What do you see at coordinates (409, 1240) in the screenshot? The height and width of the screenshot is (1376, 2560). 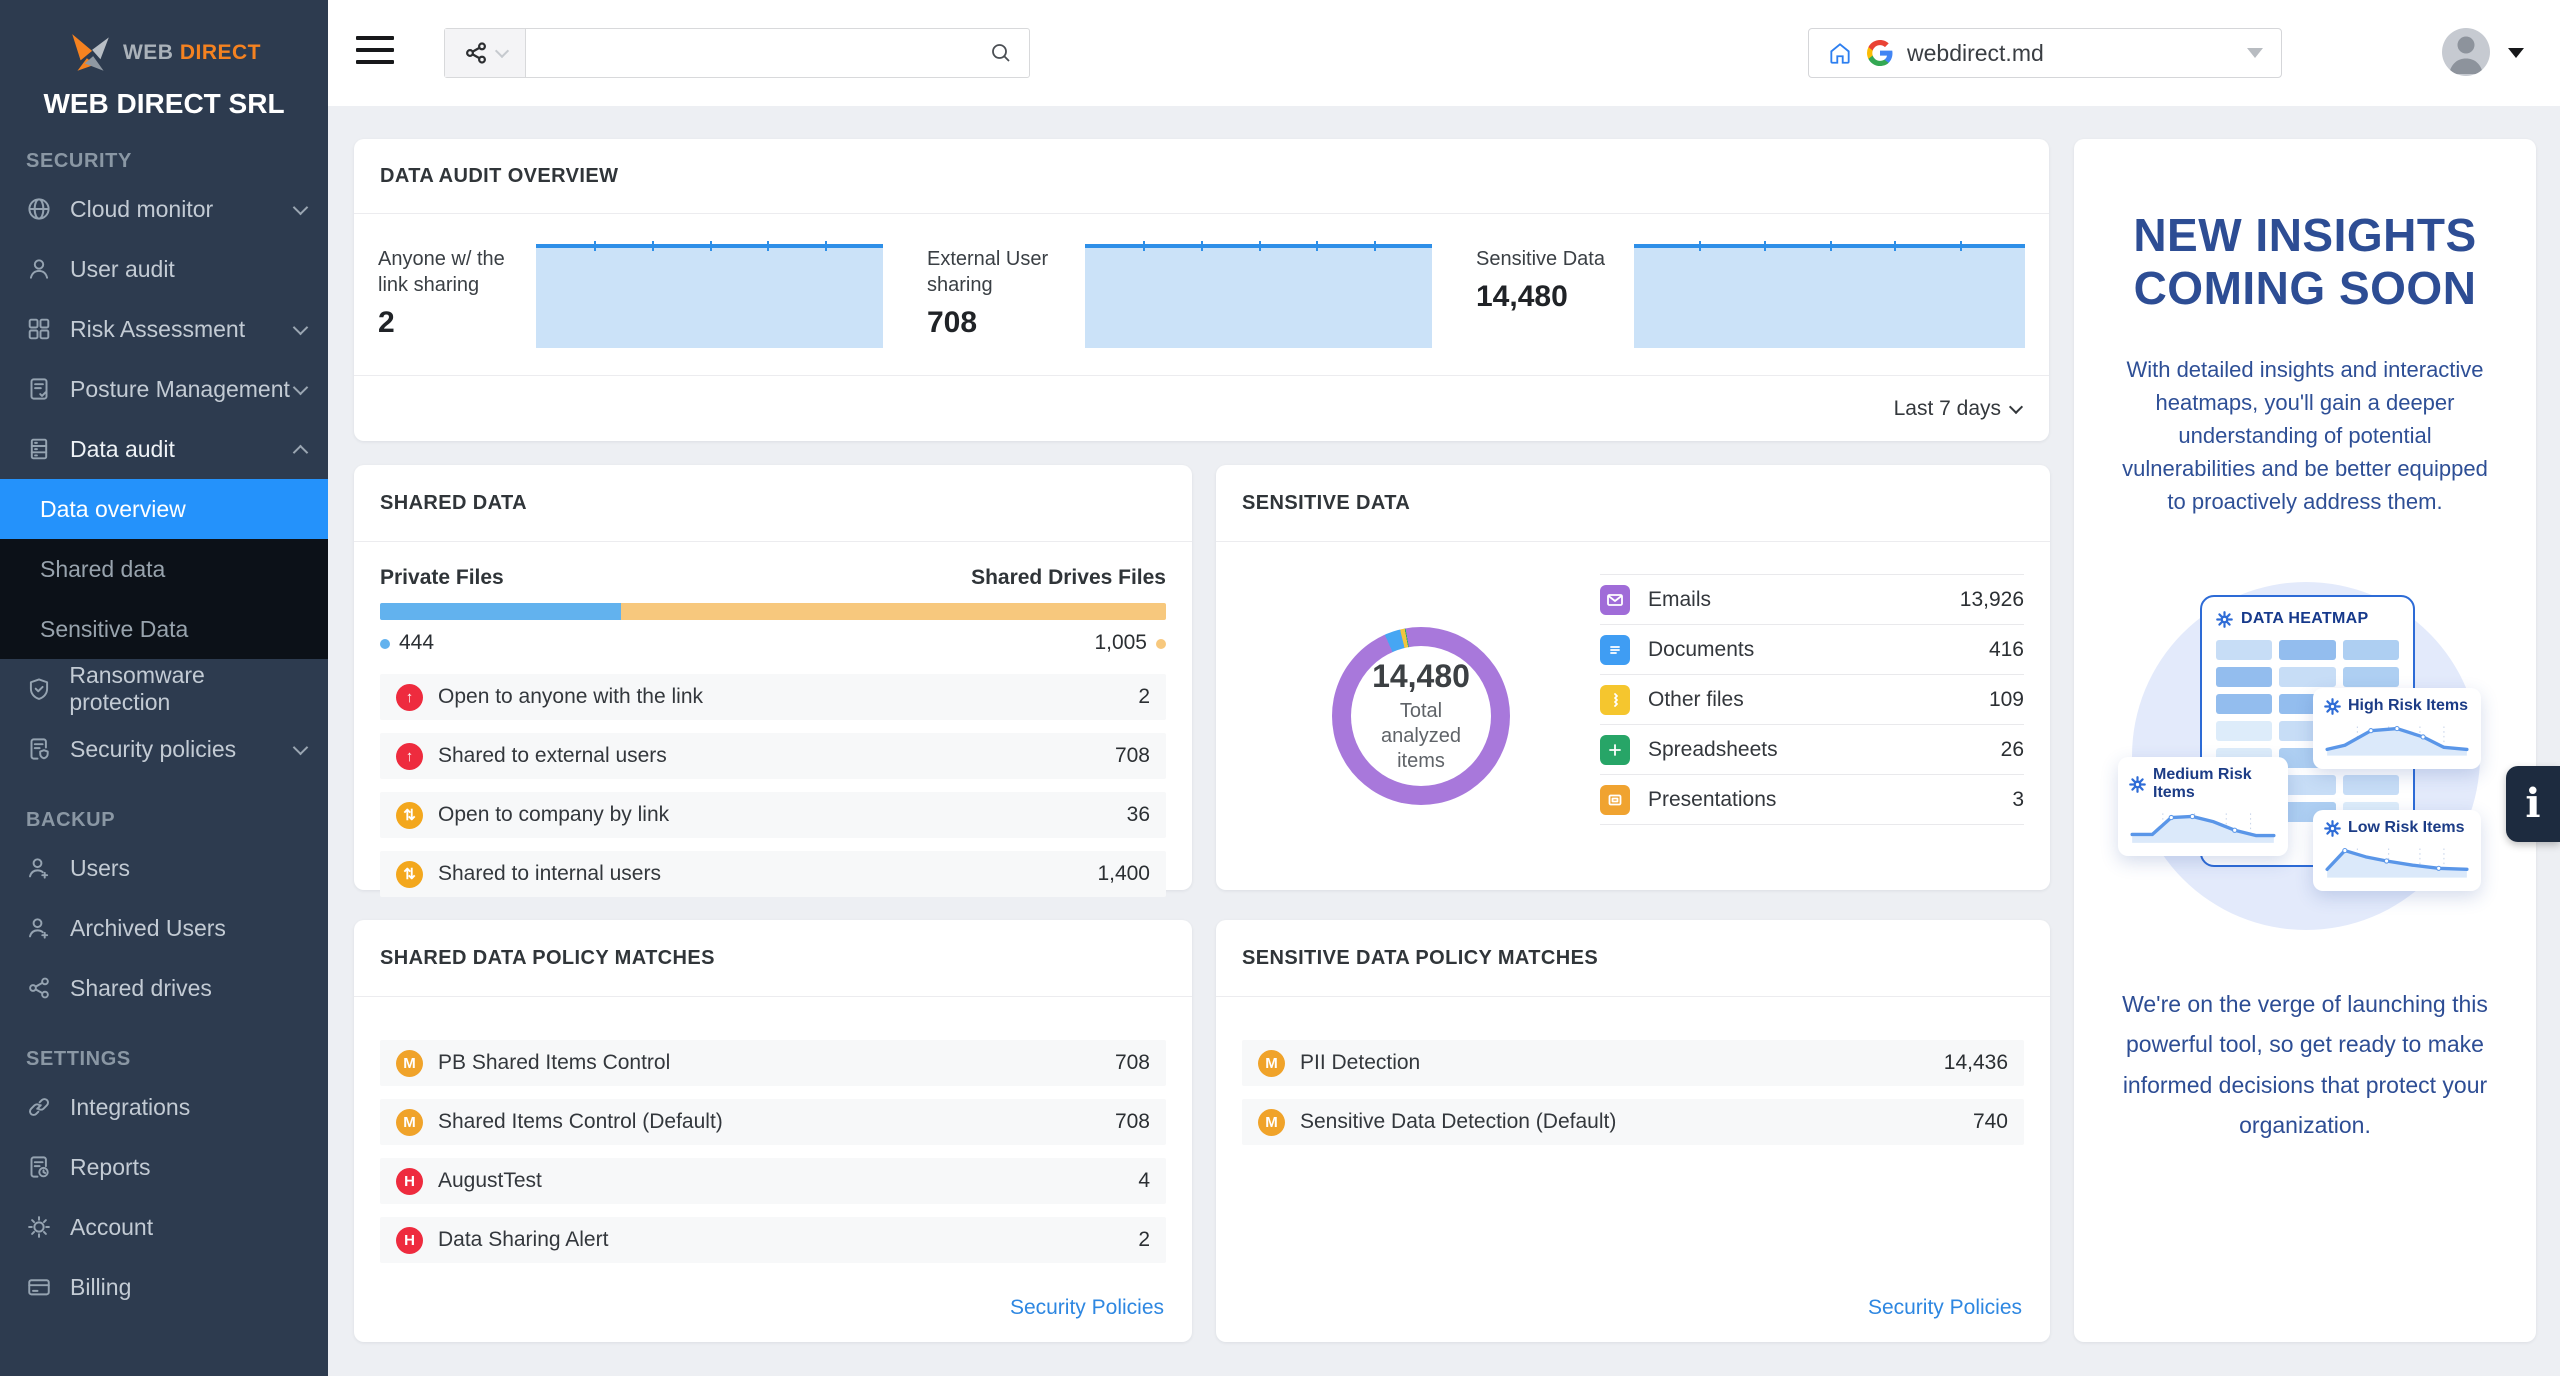 I see `high-severity-badge: H` at bounding box center [409, 1240].